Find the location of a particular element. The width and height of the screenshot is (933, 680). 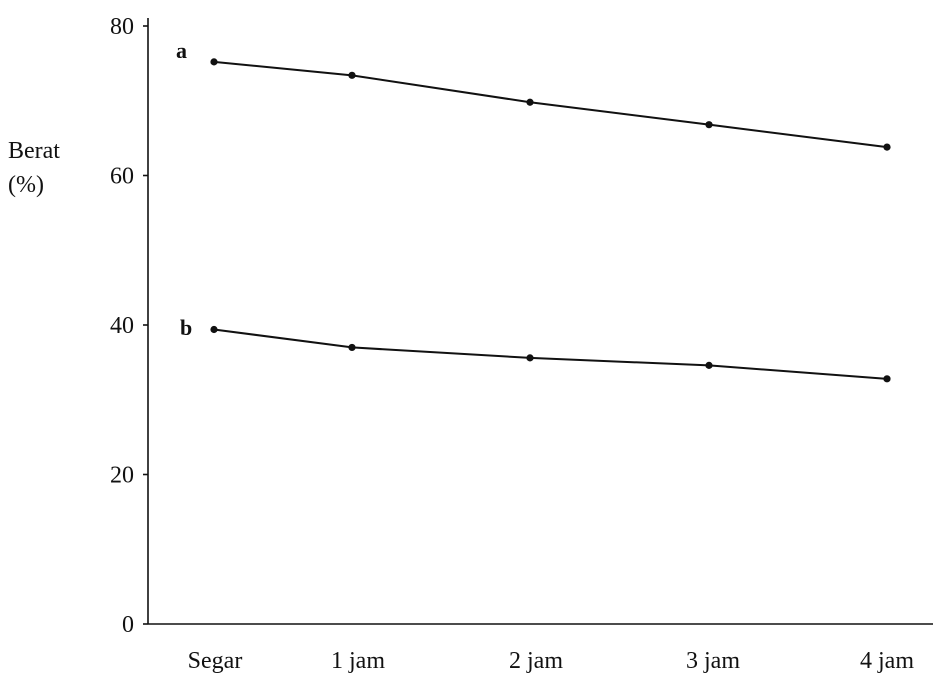

y-tick-label: 60 is located at coordinates (122, 177).